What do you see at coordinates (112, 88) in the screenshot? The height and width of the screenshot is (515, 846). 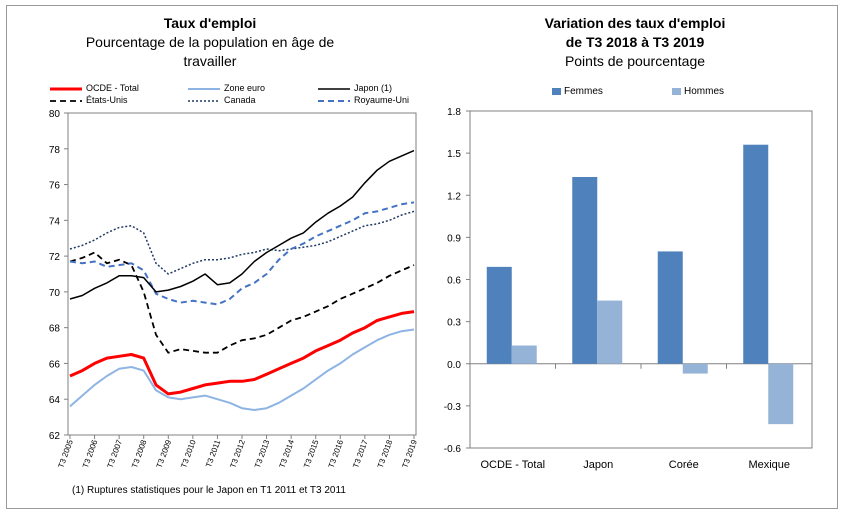 I see `legend-label-ocde: OCDE - Total` at bounding box center [112, 88].